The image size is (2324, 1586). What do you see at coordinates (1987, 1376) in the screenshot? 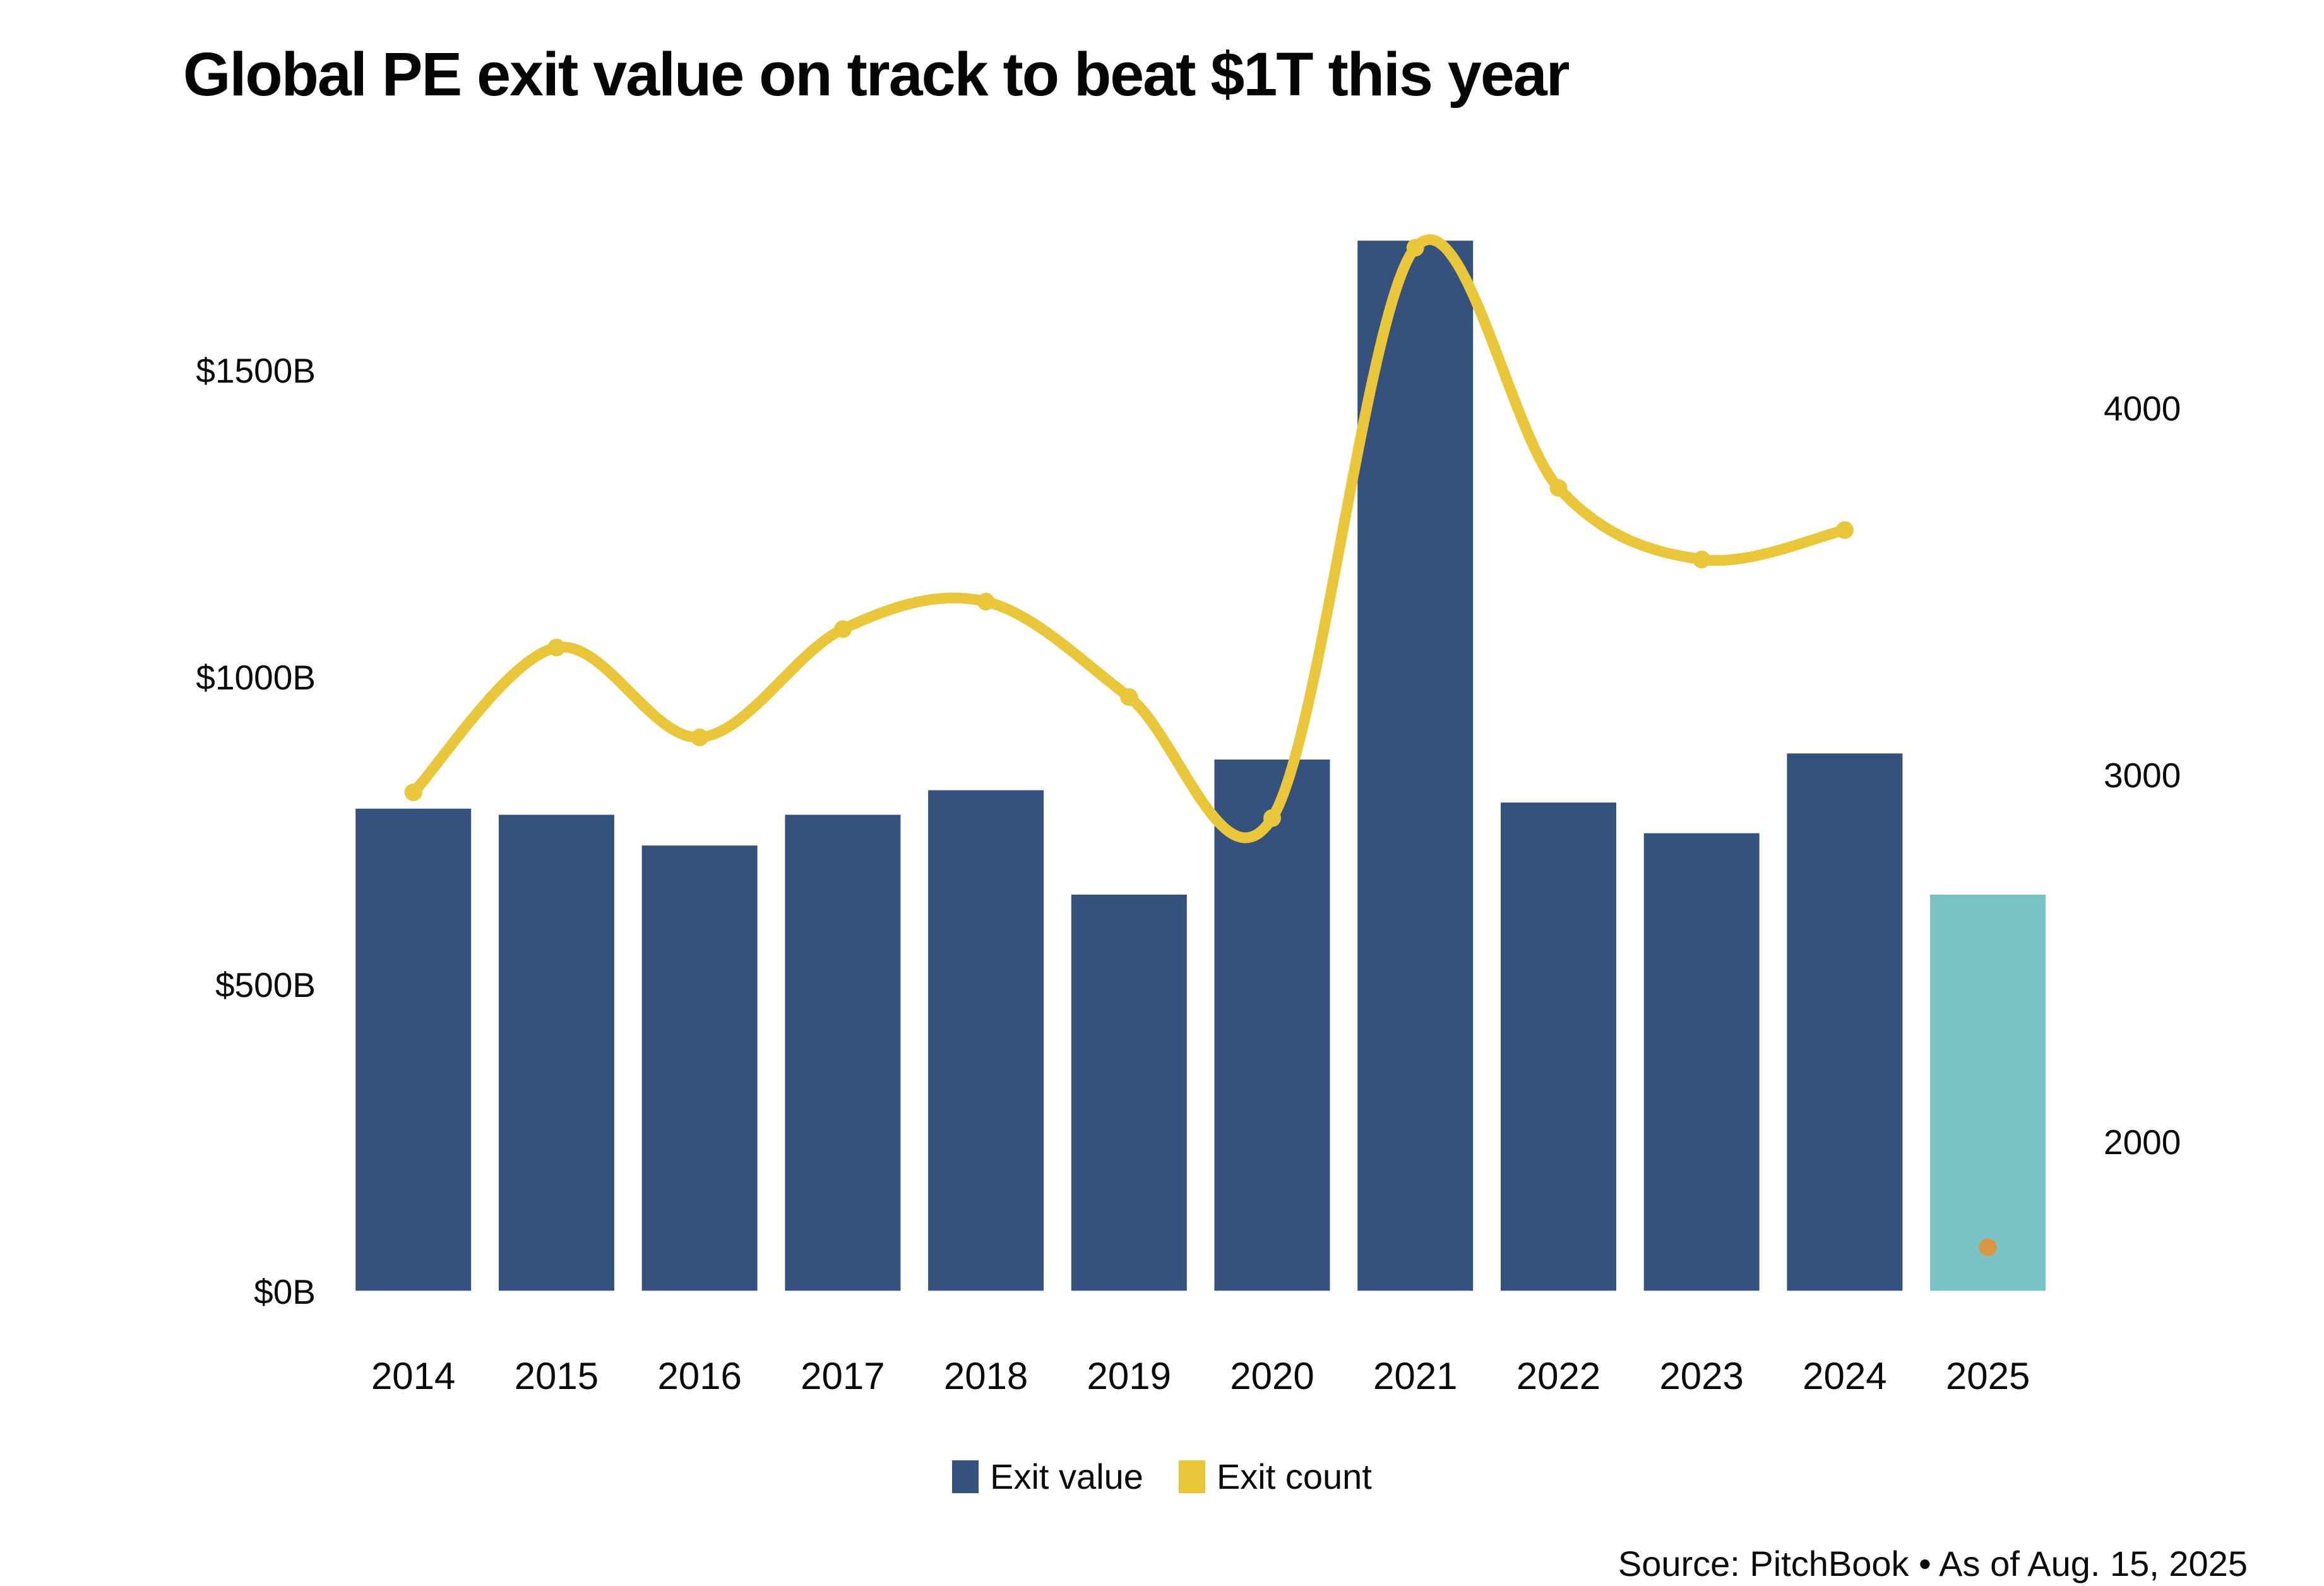
I see `x-axis-label-2025: 2025` at bounding box center [1987, 1376].